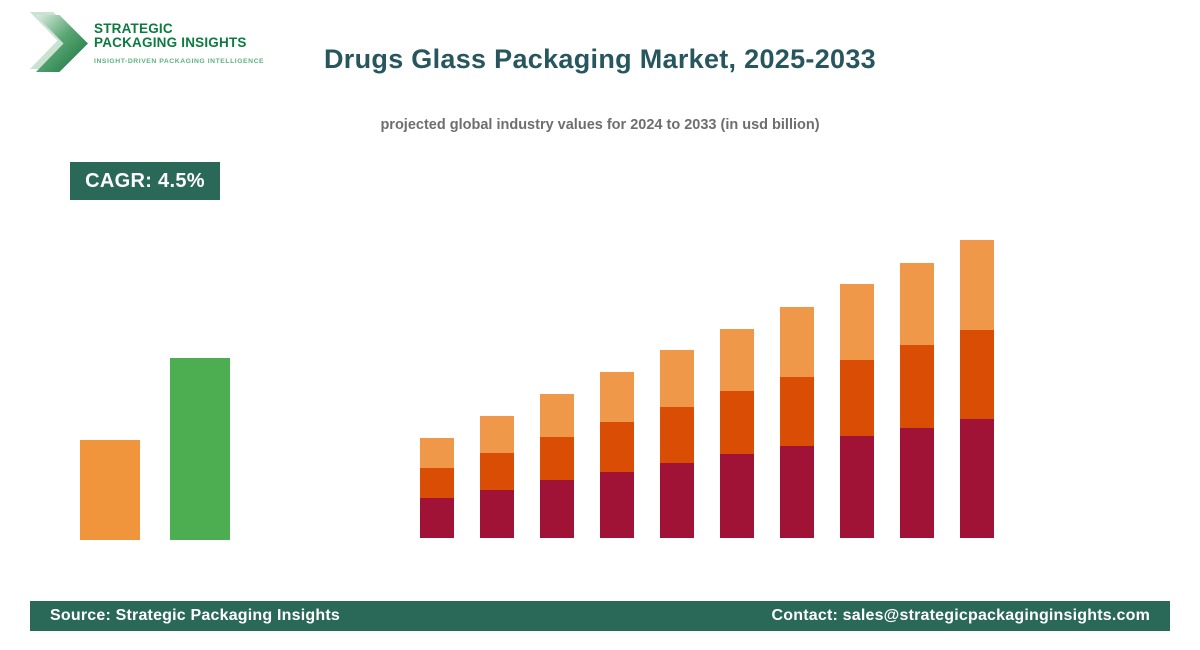  I want to click on footer-source-text: Source: Strategic Packaging Insights, so click(195, 615).